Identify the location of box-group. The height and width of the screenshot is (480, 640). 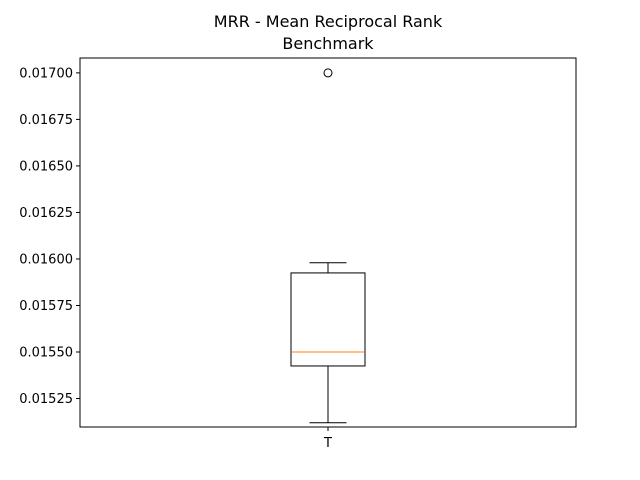
(328, 246).